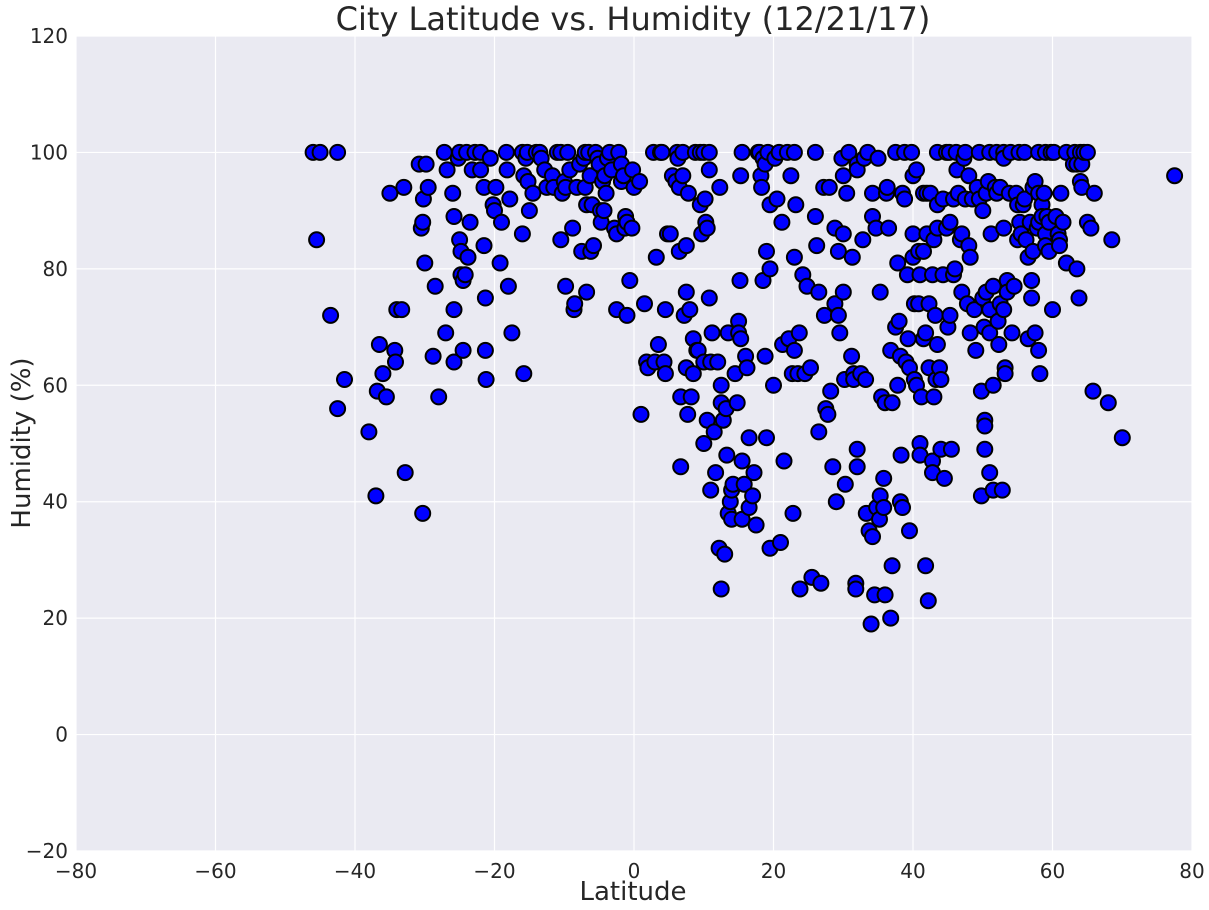  I want to click on x-tick-label: −60, so click(215, 871).